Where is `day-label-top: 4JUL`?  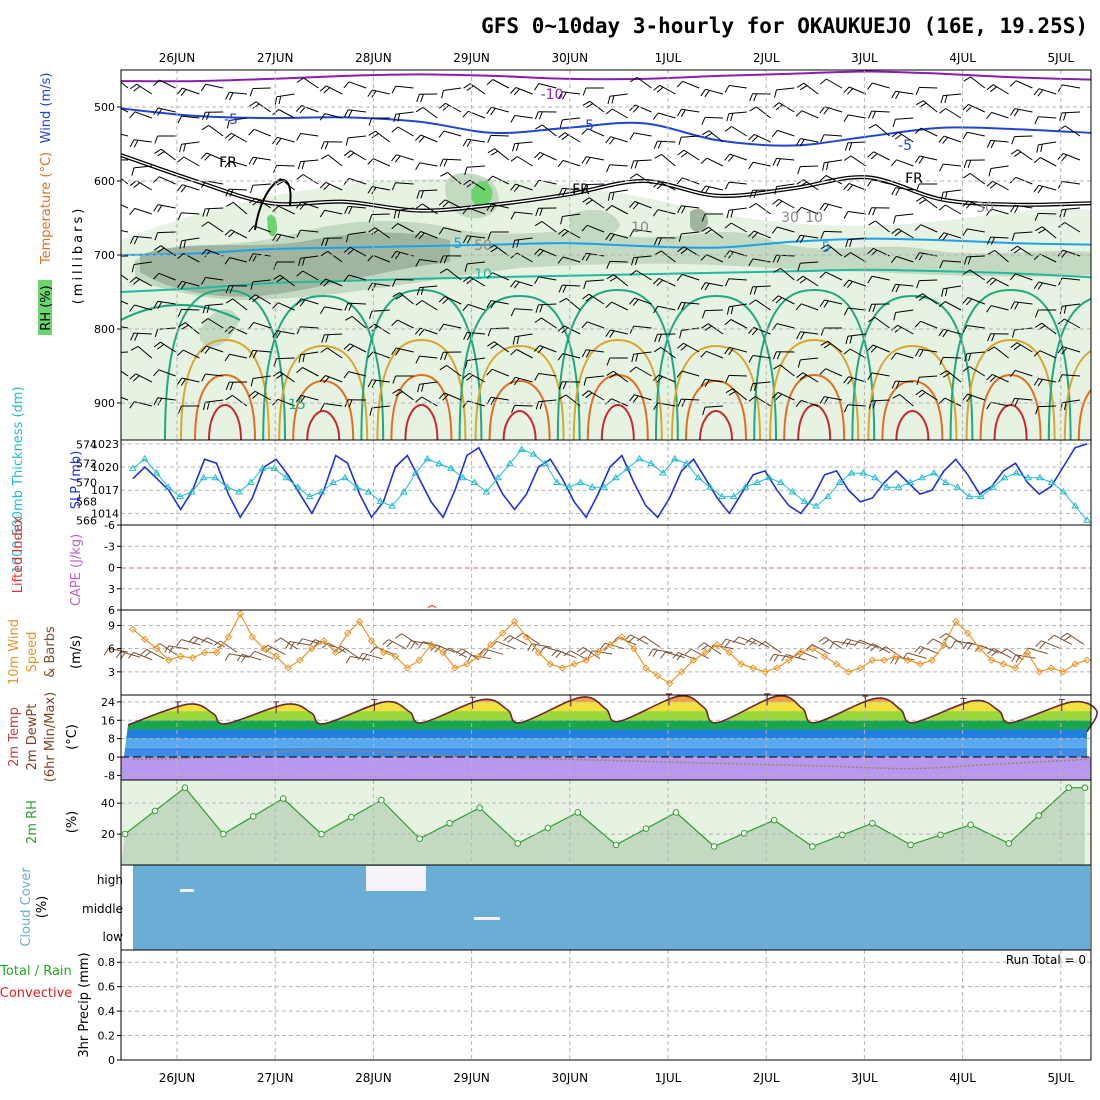
day-label-top: 4JUL is located at coordinates (962, 58).